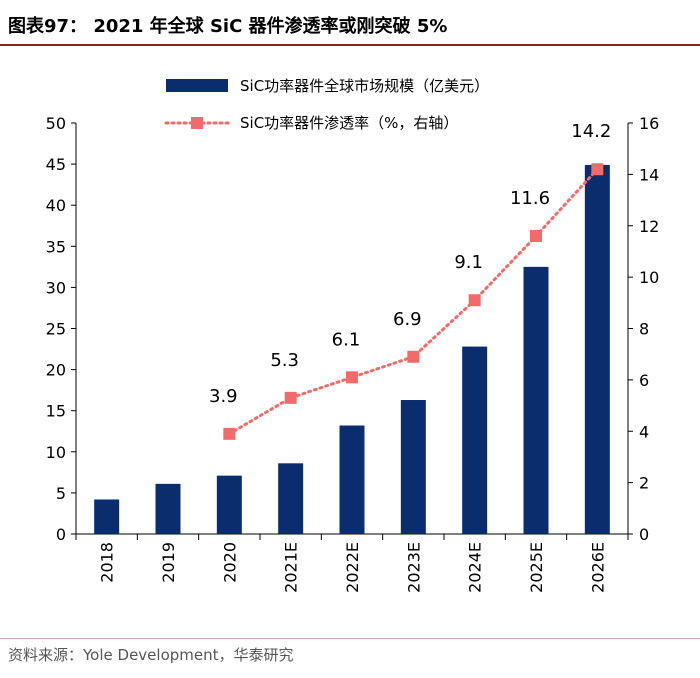  Describe the element at coordinates (107, 562) in the screenshot. I see `x-tick-label: 2018` at that location.